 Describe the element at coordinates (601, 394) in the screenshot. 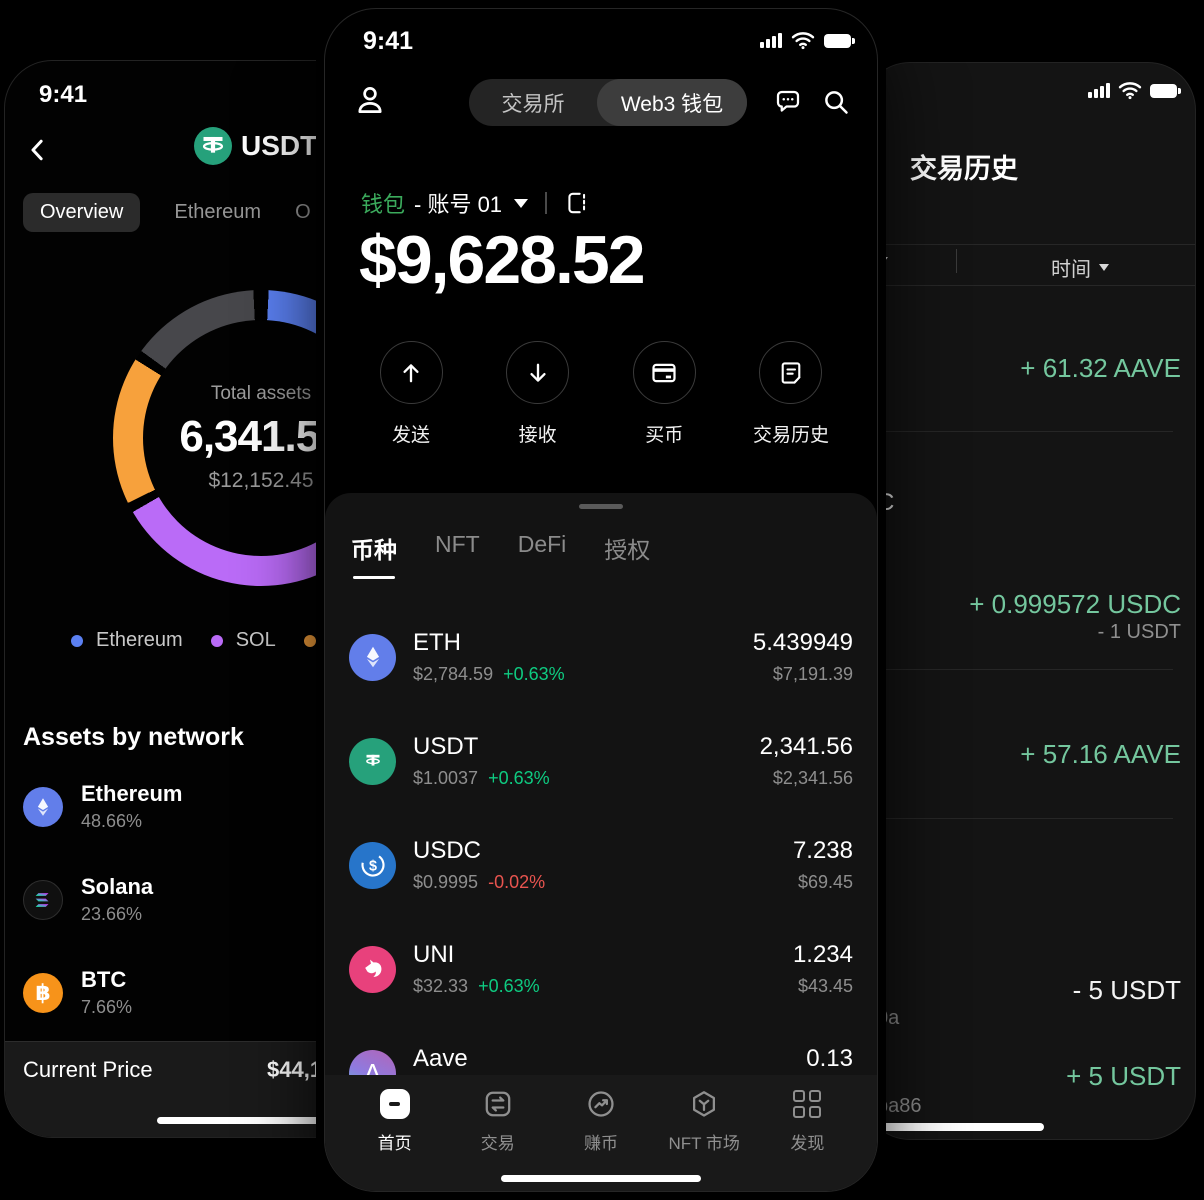

I see `action-buttons: 发送 接收 买币 交易历史` at that location.